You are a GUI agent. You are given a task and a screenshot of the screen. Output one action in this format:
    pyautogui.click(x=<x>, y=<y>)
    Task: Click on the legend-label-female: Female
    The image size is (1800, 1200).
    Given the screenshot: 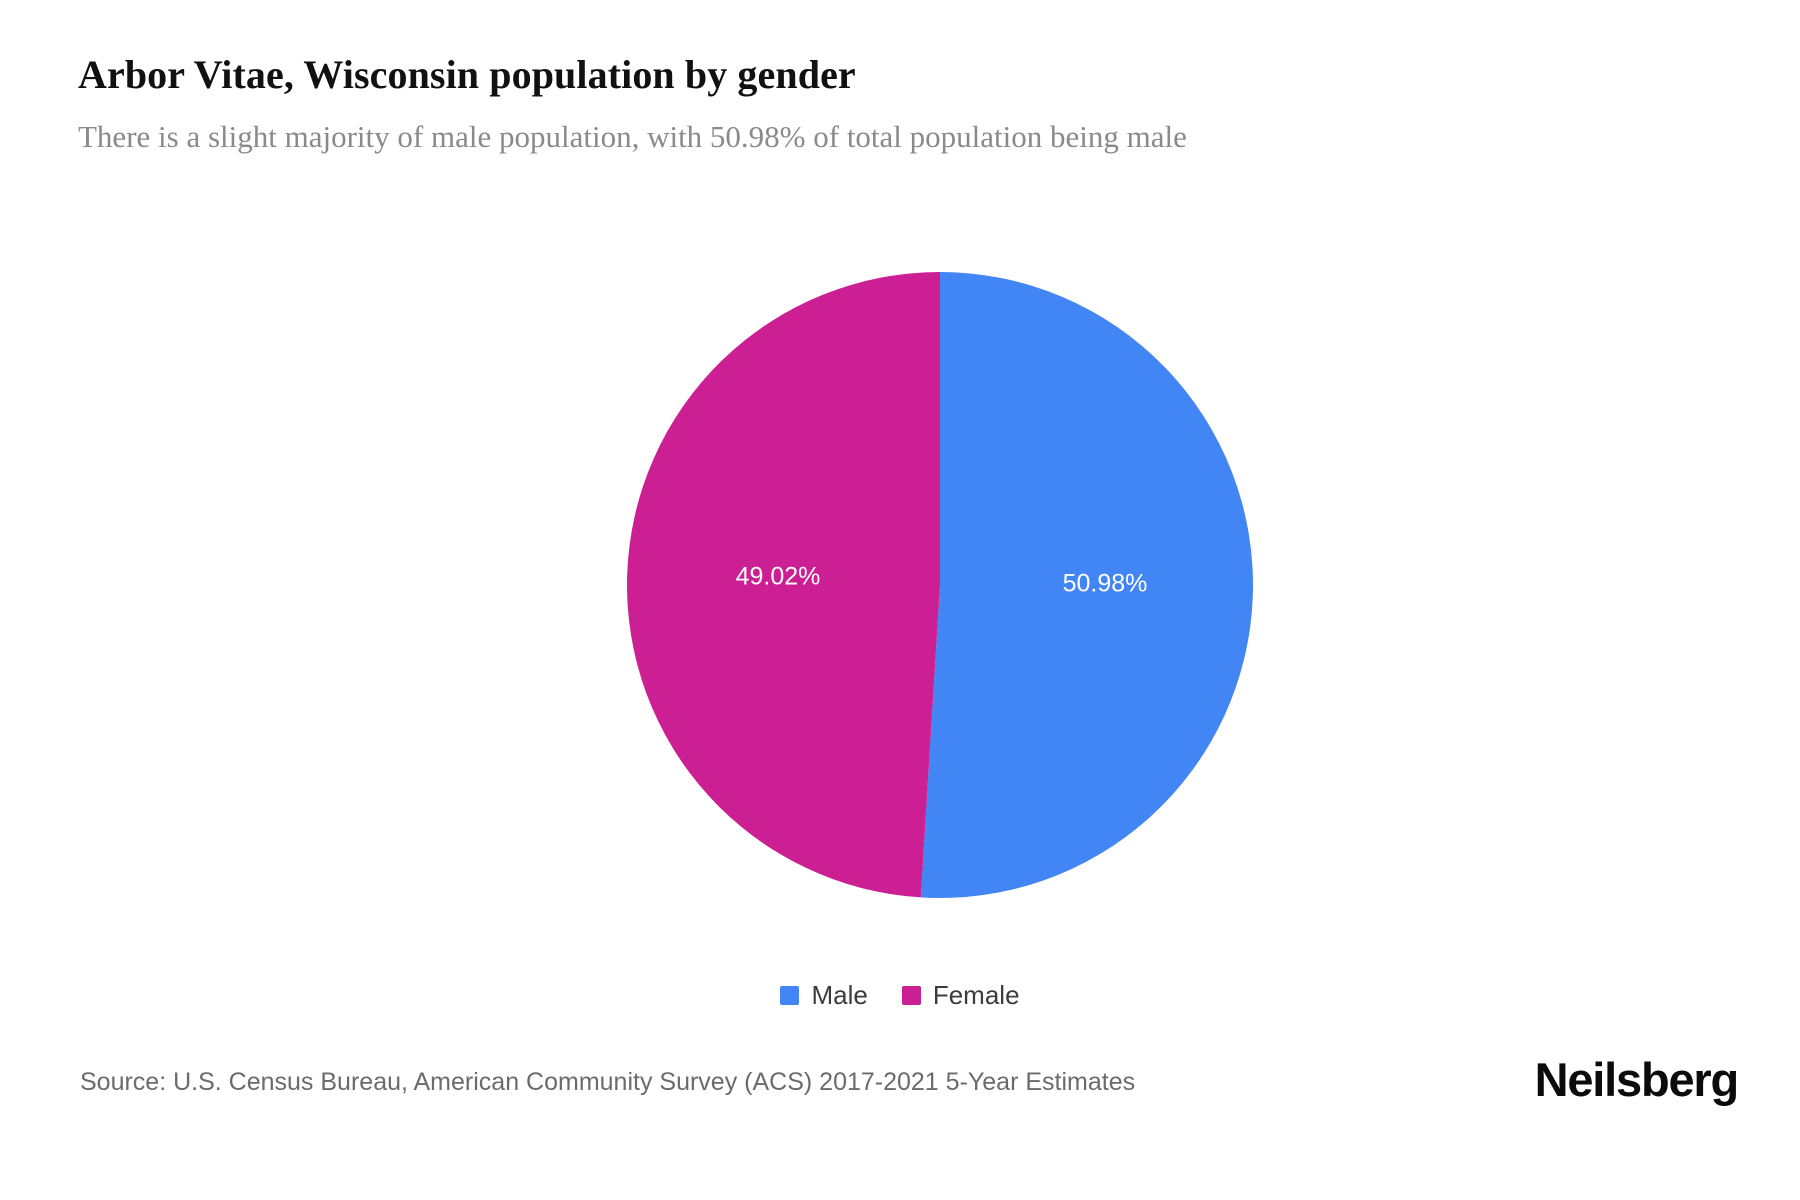 What is the action you would take?
    pyautogui.click(x=976, y=995)
    